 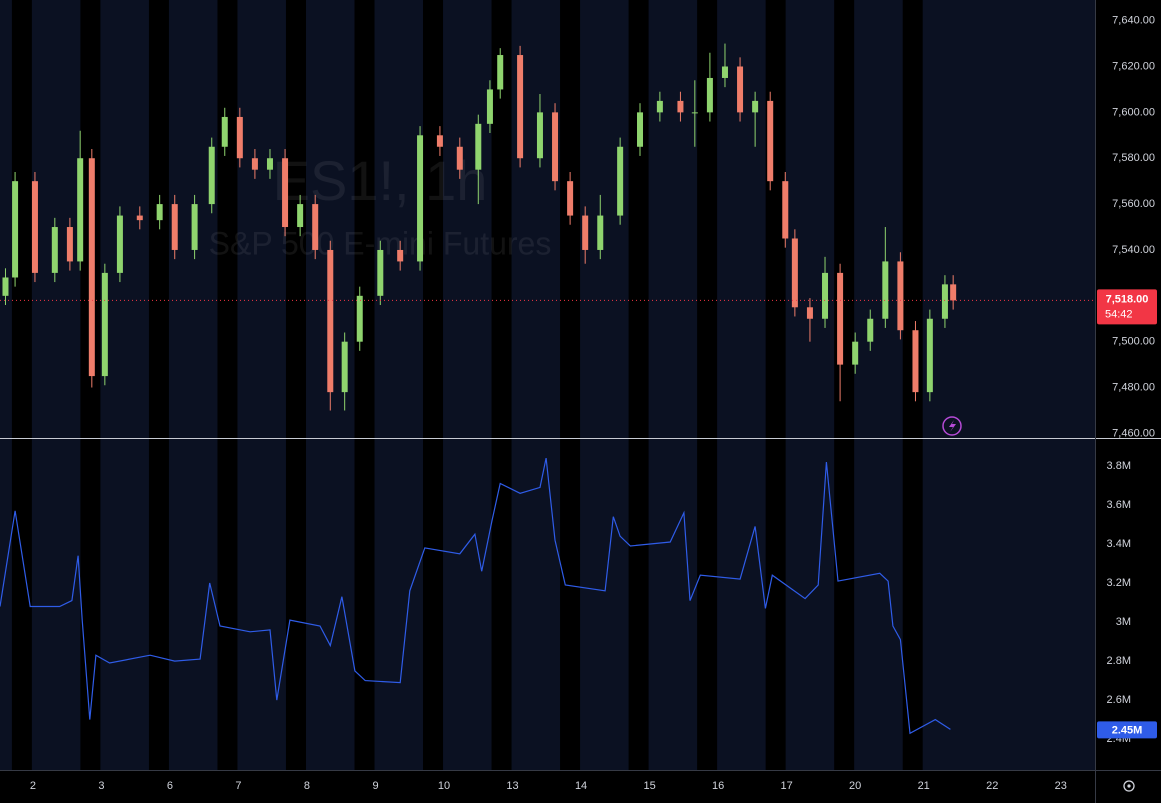 What do you see at coordinates (1133, 250) in the screenshot?
I see `y-tick-label: 7,540.00` at bounding box center [1133, 250].